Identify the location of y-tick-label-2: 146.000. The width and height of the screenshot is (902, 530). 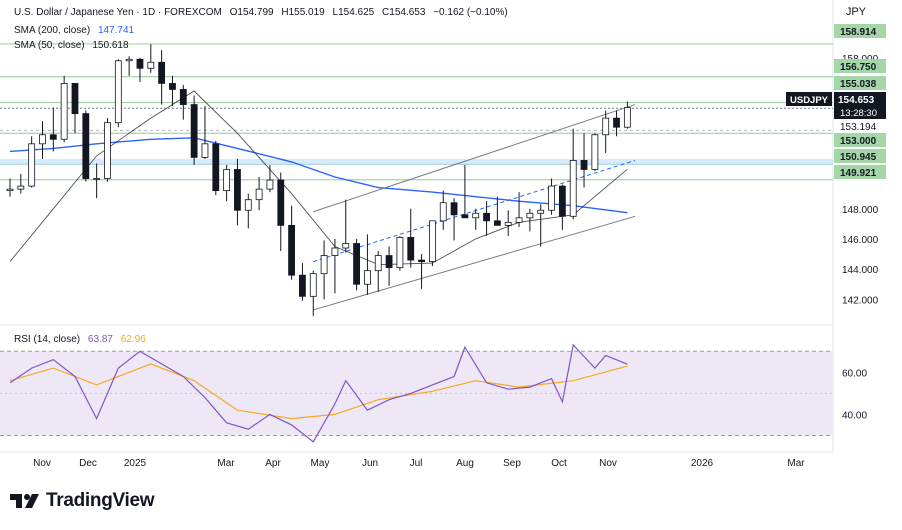
(860, 240).